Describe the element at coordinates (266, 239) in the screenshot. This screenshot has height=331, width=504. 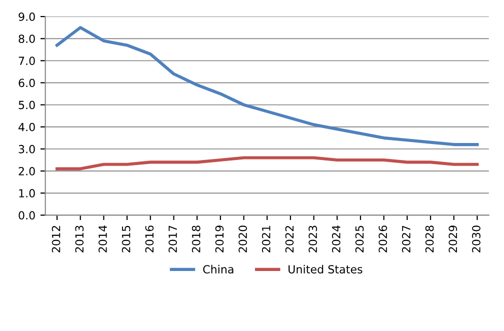
I see `x-tick-label: 2021` at that location.